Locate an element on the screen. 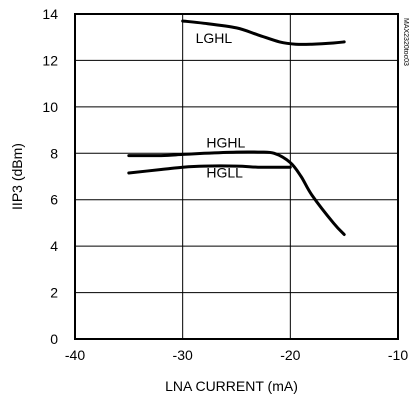  y-axis-title: IIP3 (dBm) is located at coordinates (17, 176).